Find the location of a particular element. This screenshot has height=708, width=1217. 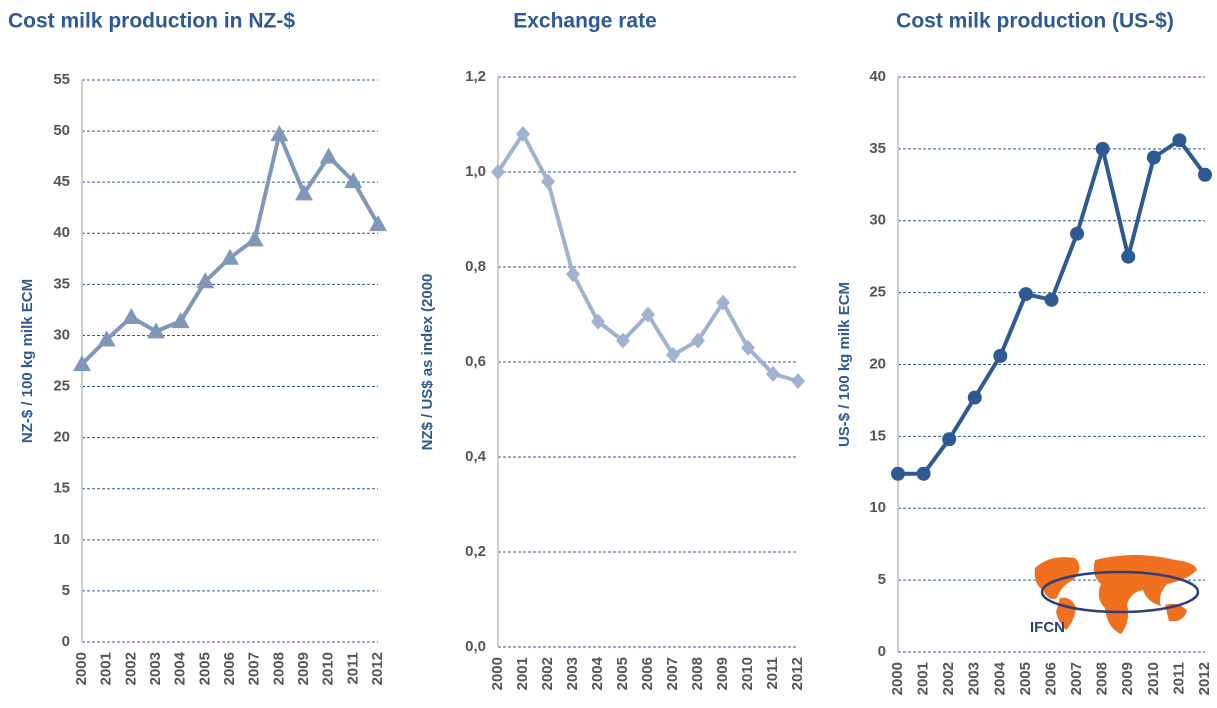

y-tick-label: 0,0 is located at coordinates (475, 646).